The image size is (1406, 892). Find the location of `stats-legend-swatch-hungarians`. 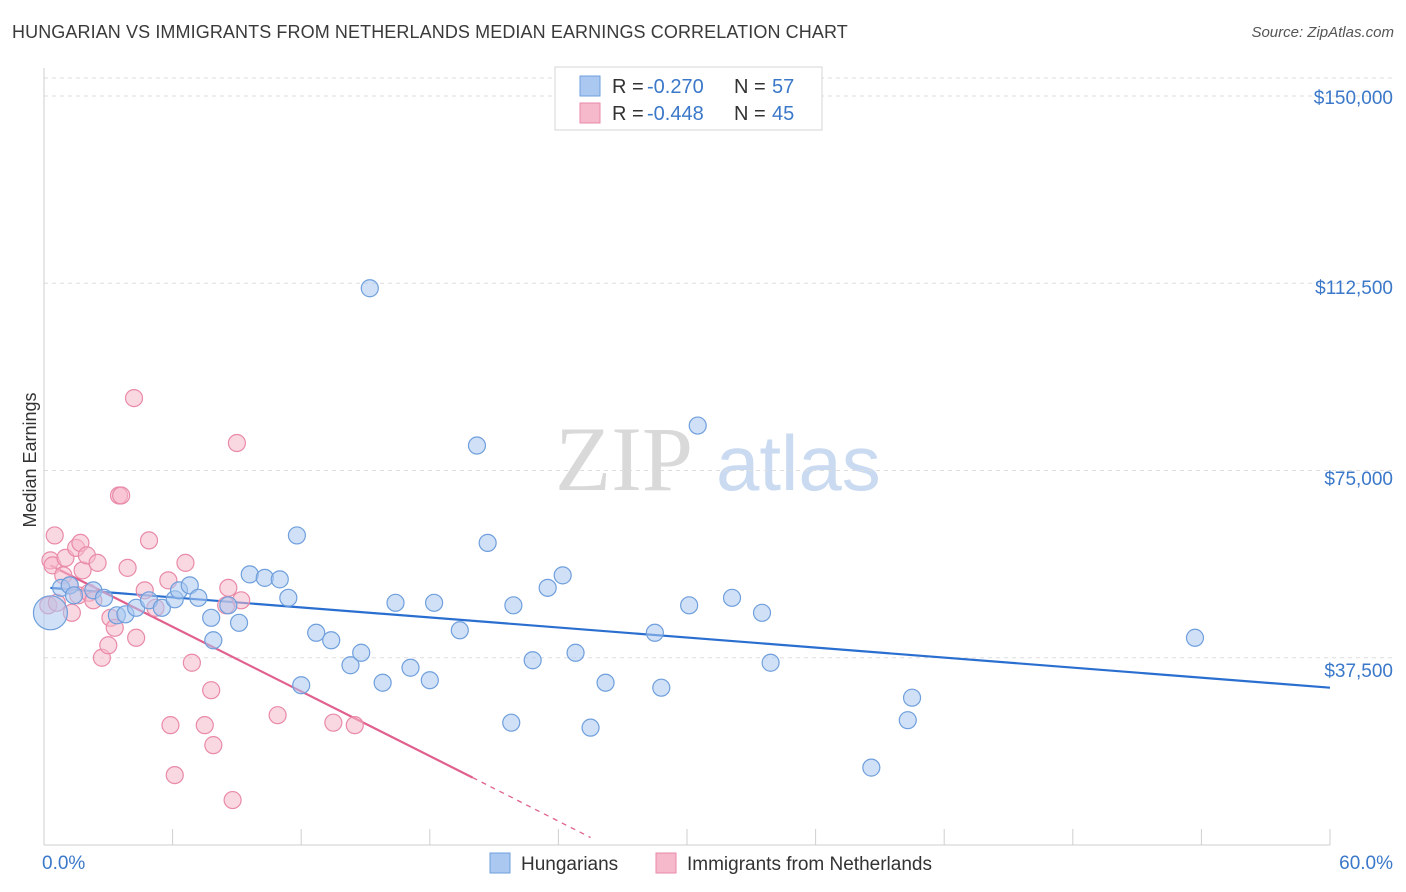

stats-legend-swatch-hungarians is located at coordinates (590, 86).